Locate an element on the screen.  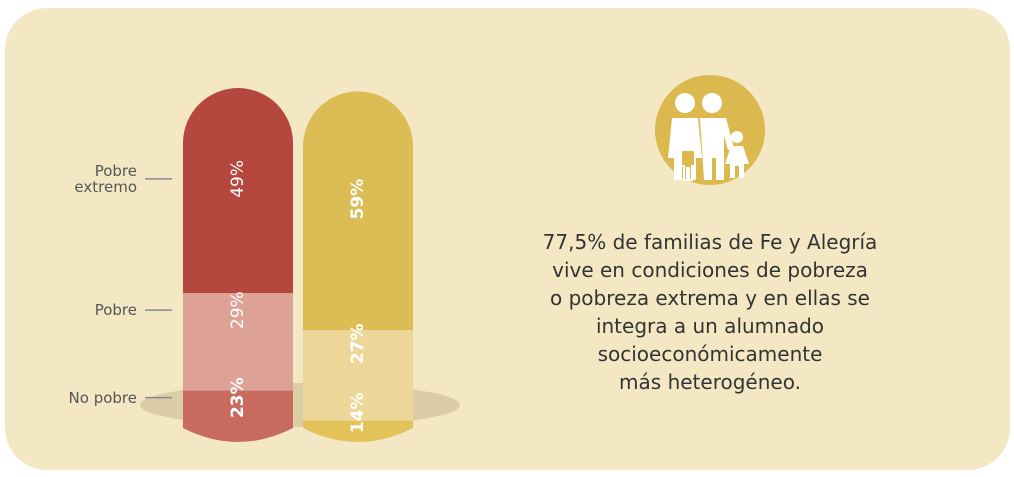
annotation-line: 77,5% de familias de Fe y Alegría is located at coordinates (710, 242).